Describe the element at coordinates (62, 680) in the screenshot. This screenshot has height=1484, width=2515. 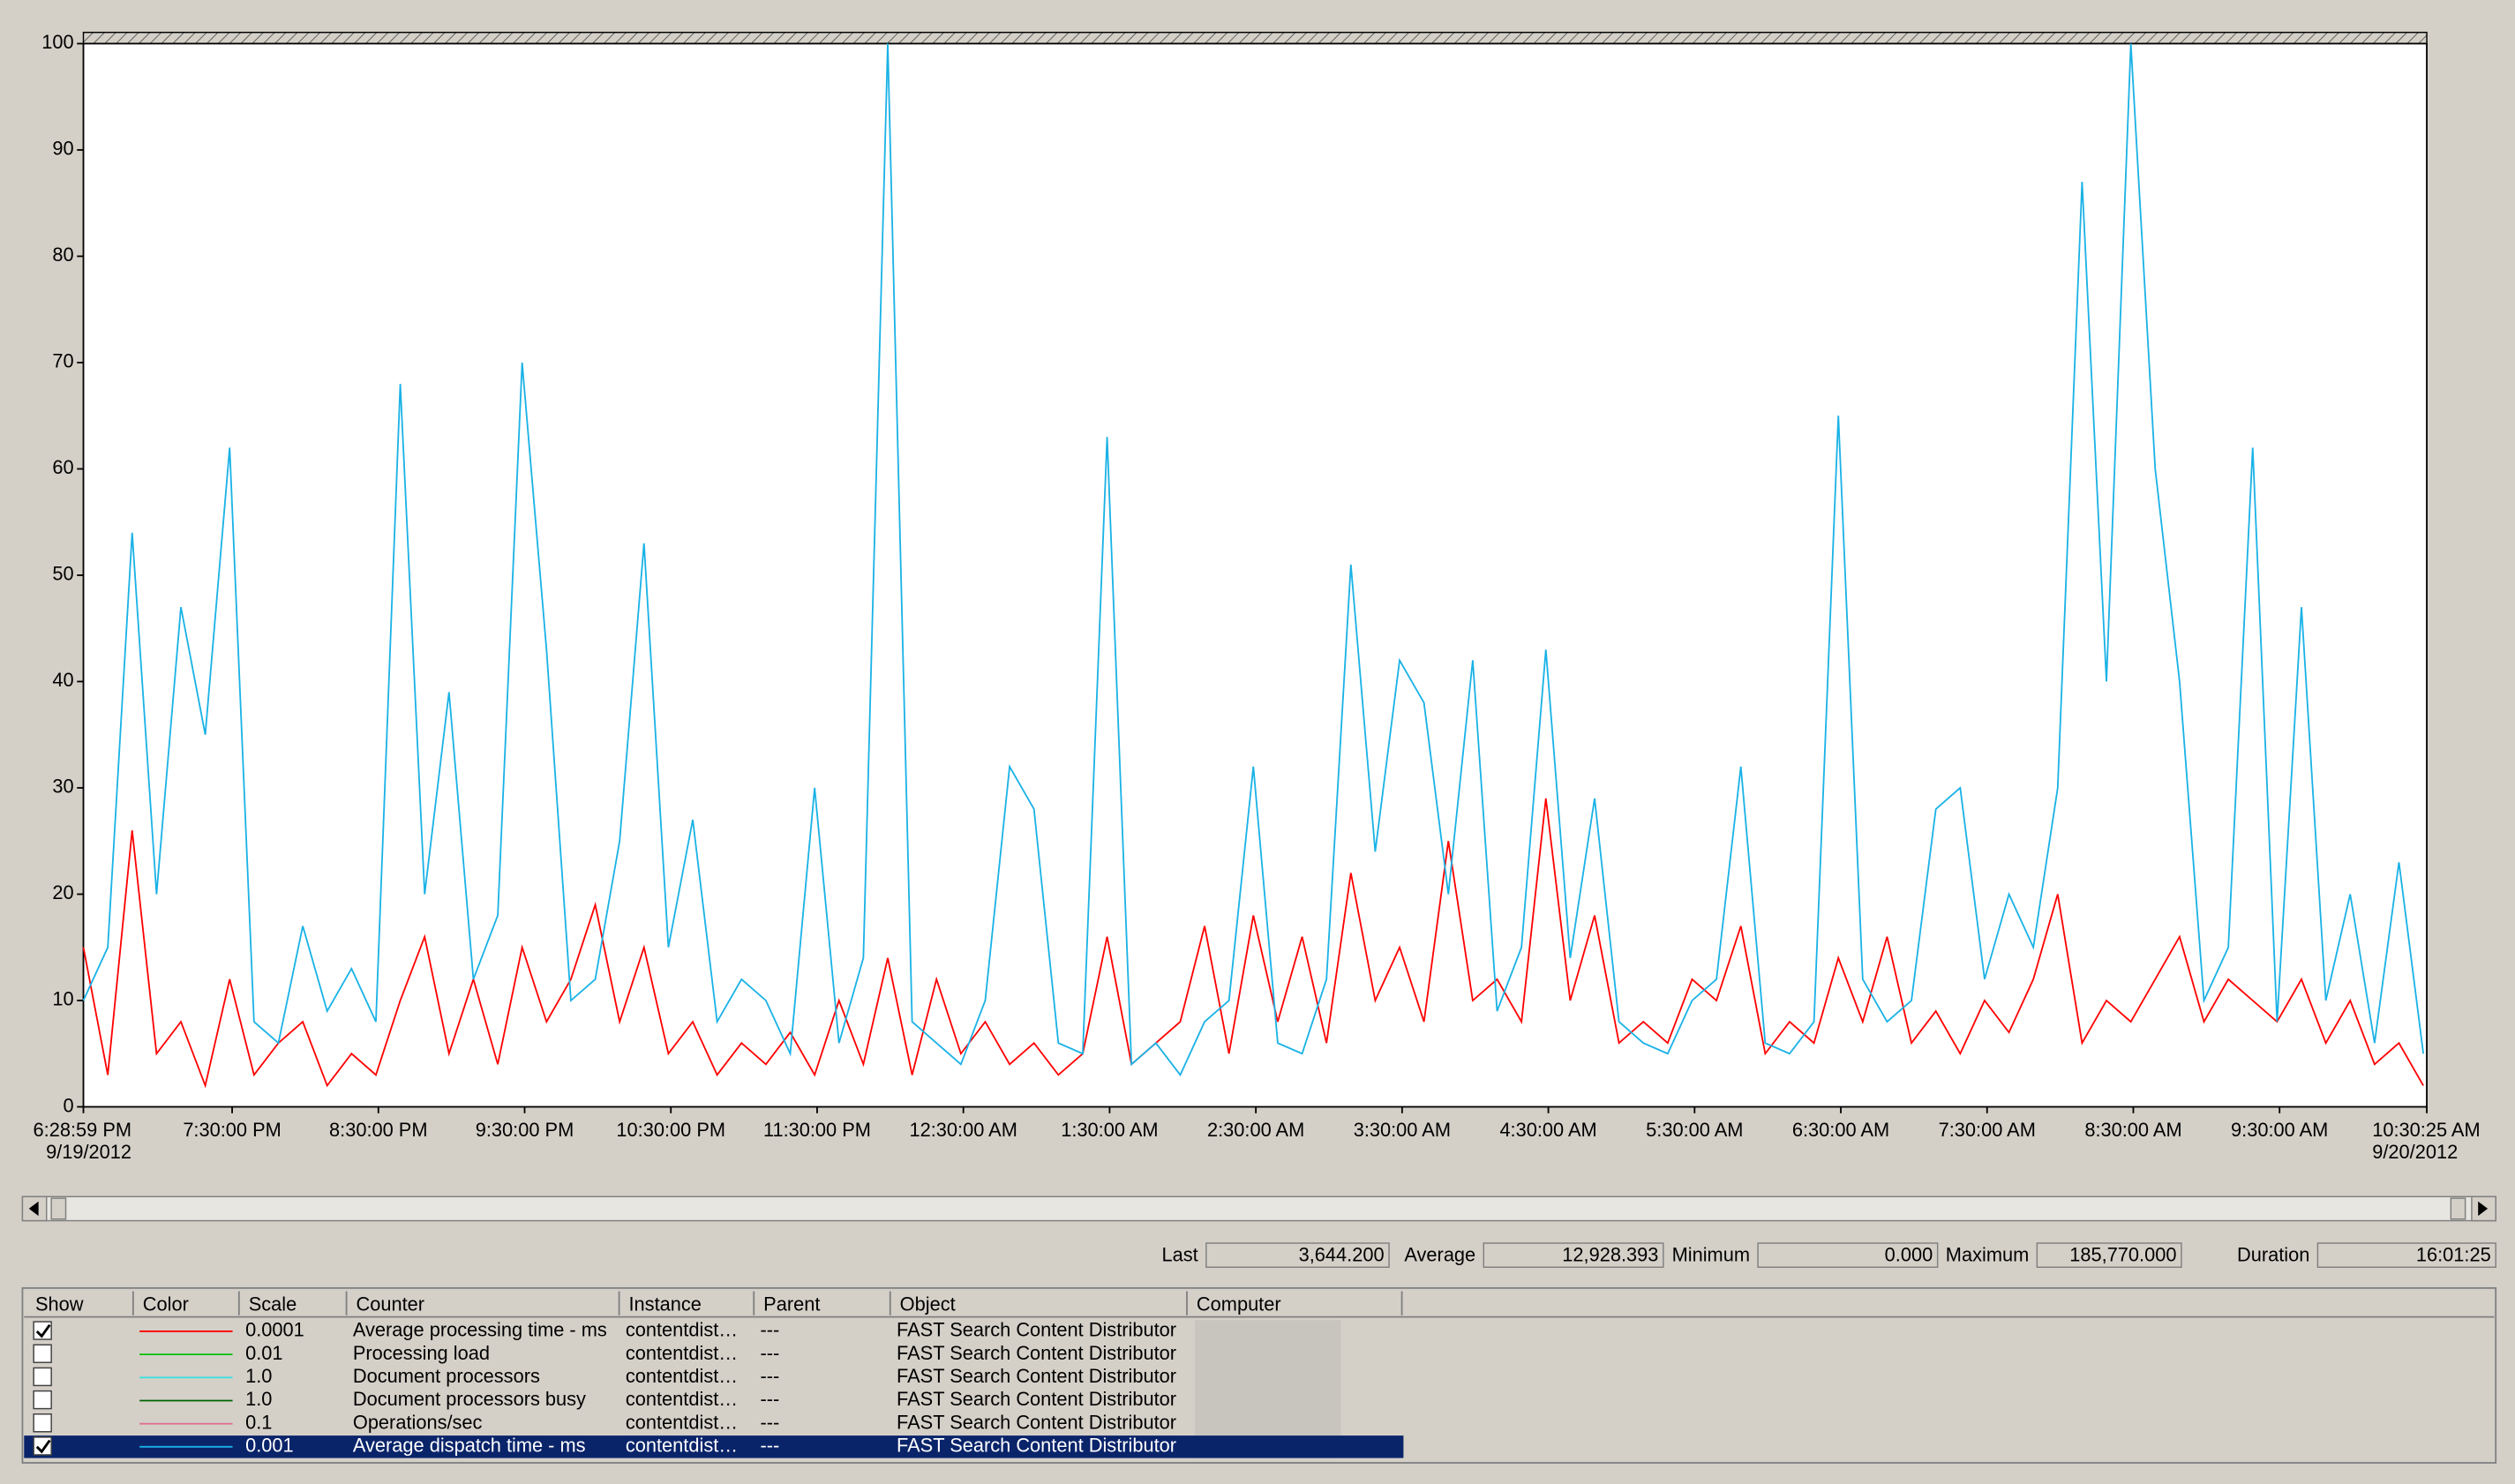
I see `y-tick-label: 40` at that location.